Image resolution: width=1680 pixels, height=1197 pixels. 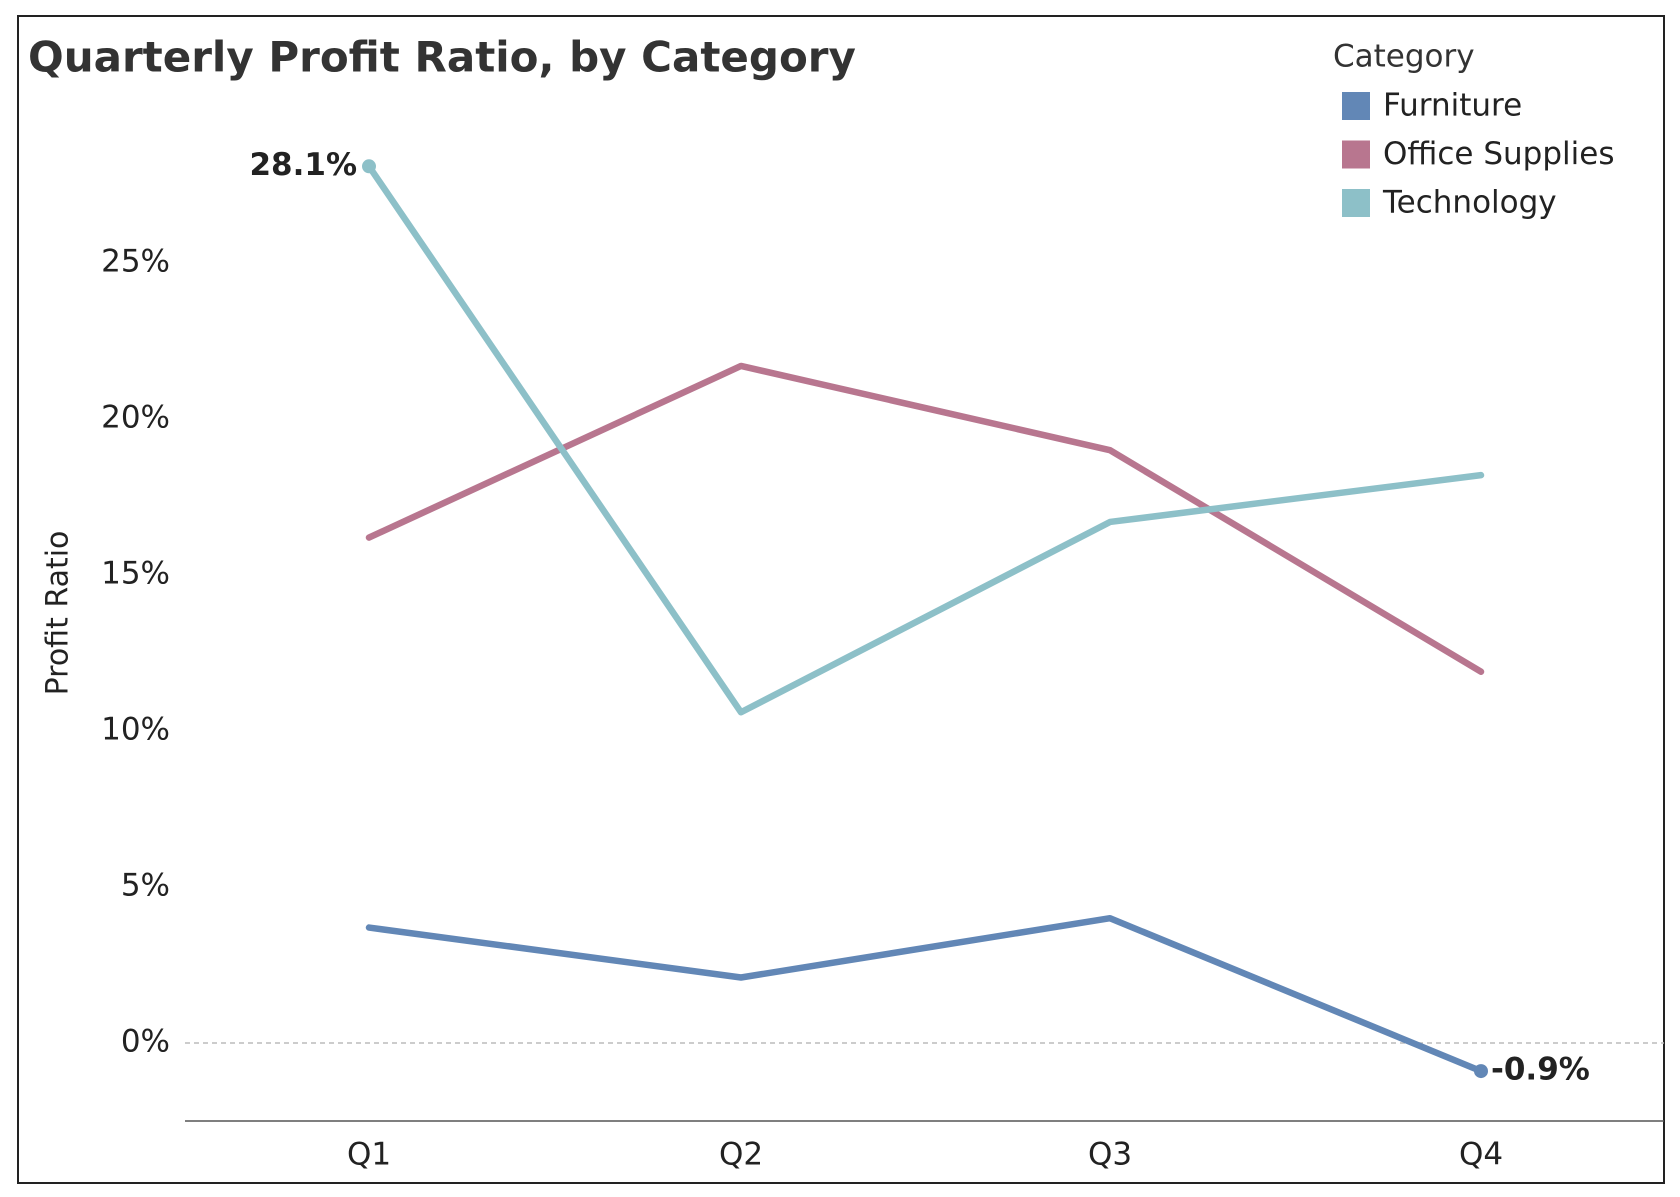 What do you see at coordinates (1469, 203) in the screenshot?
I see `legend-label: Technology` at bounding box center [1469, 203].